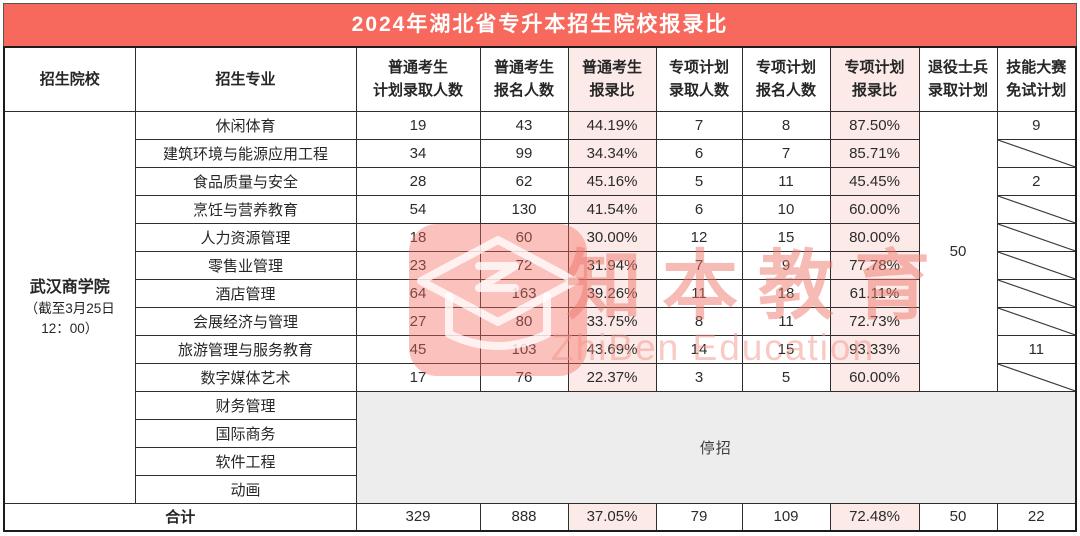 This screenshot has height=536, width=1080. I want to click on table-row: 零售业管理 23 72 31.94% 7 9 77.78%, so click(540, 265).